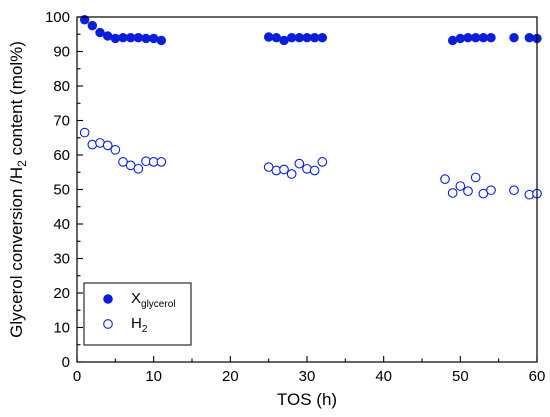 The width and height of the screenshot is (550, 417). What do you see at coordinates (145, 329) in the screenshot?
I see `legend-label-h2-sub: 2` at bounding box center [145, 329].